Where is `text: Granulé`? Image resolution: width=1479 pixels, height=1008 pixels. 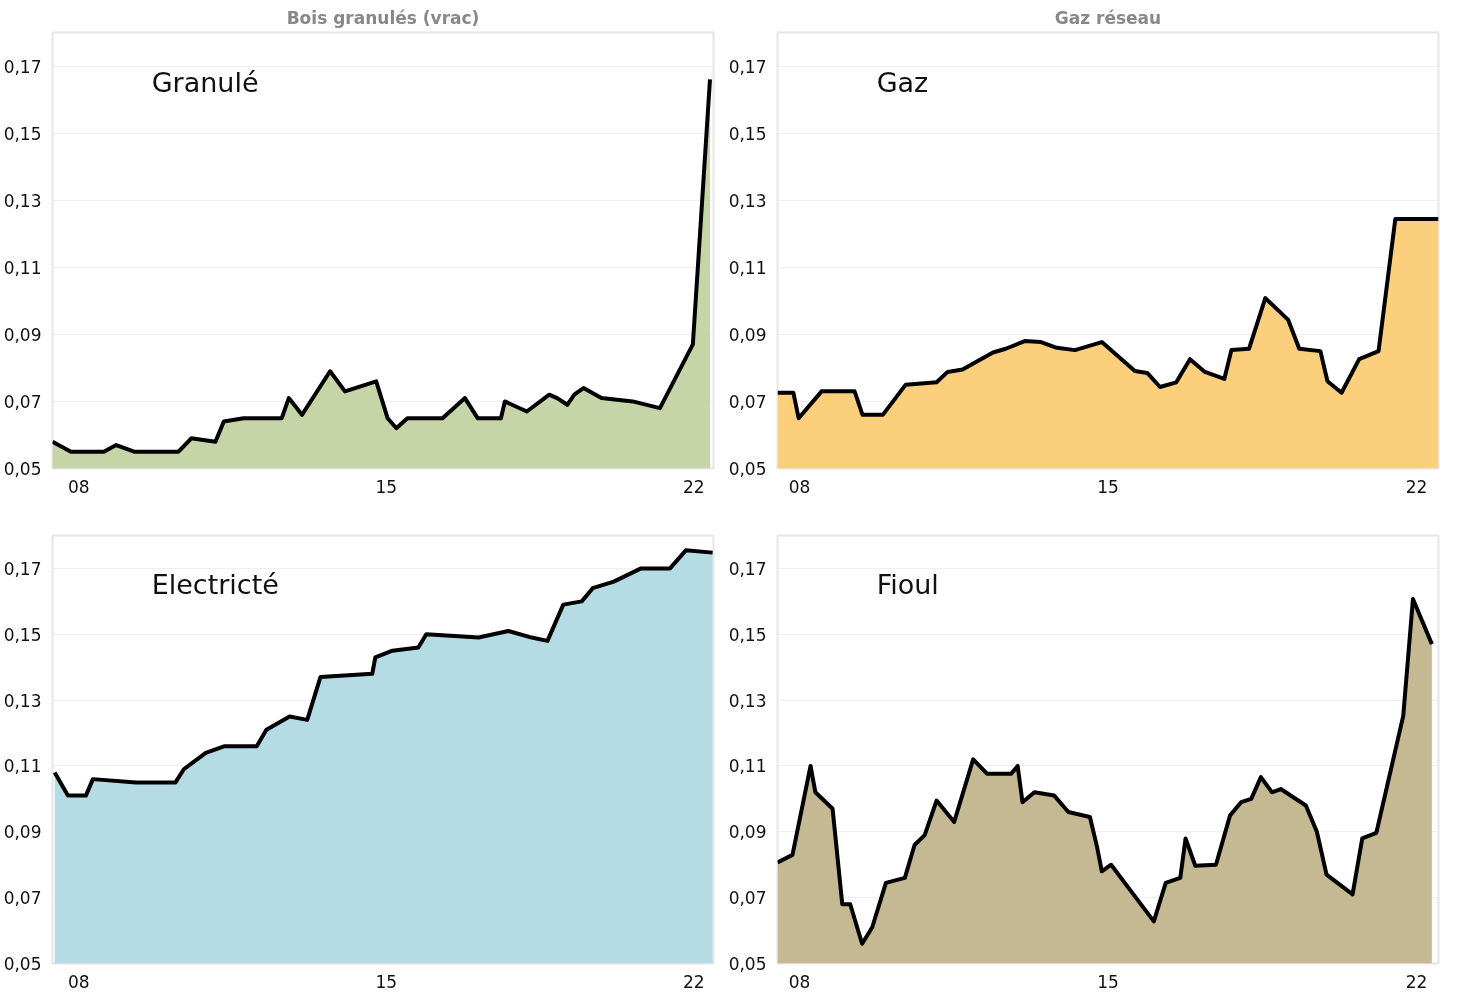
text: Granulé is located at coordinates (205, 82).